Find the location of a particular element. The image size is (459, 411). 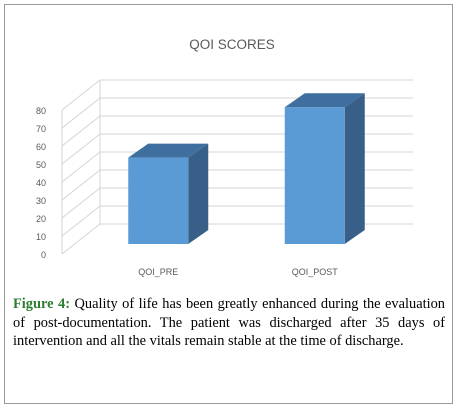

y-tick-label: 10 is located at coordinates (41, 237).